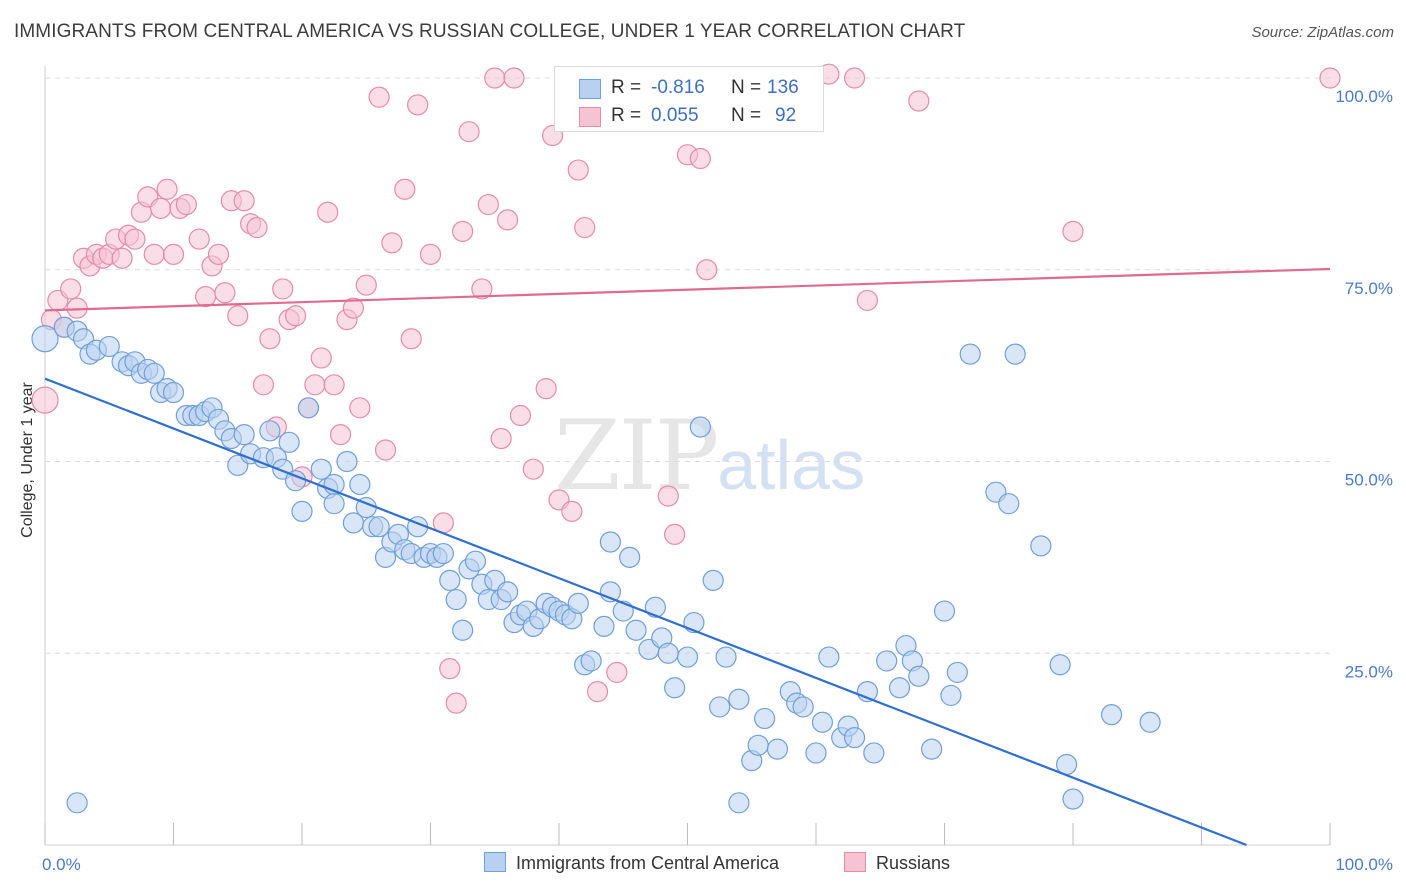  I want to click on watermark-atlas: atlas, so click(791, 465).